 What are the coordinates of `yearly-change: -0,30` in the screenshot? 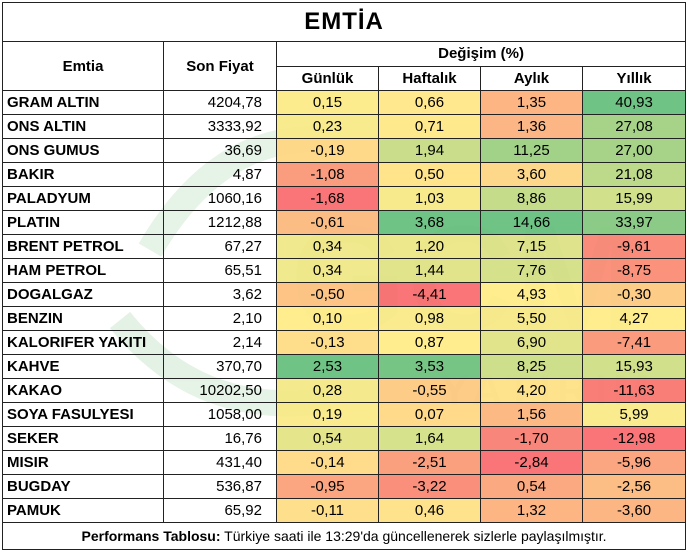 It's located at (634, 294).